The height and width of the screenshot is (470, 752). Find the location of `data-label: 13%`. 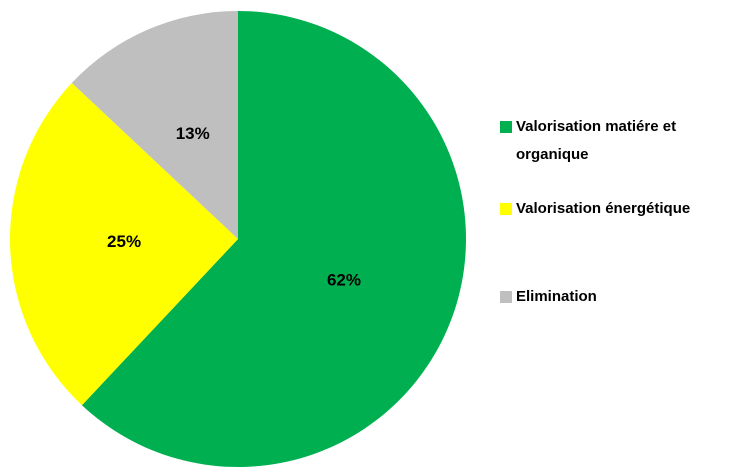

data-label: 13% is located at coordinates (193, 133).